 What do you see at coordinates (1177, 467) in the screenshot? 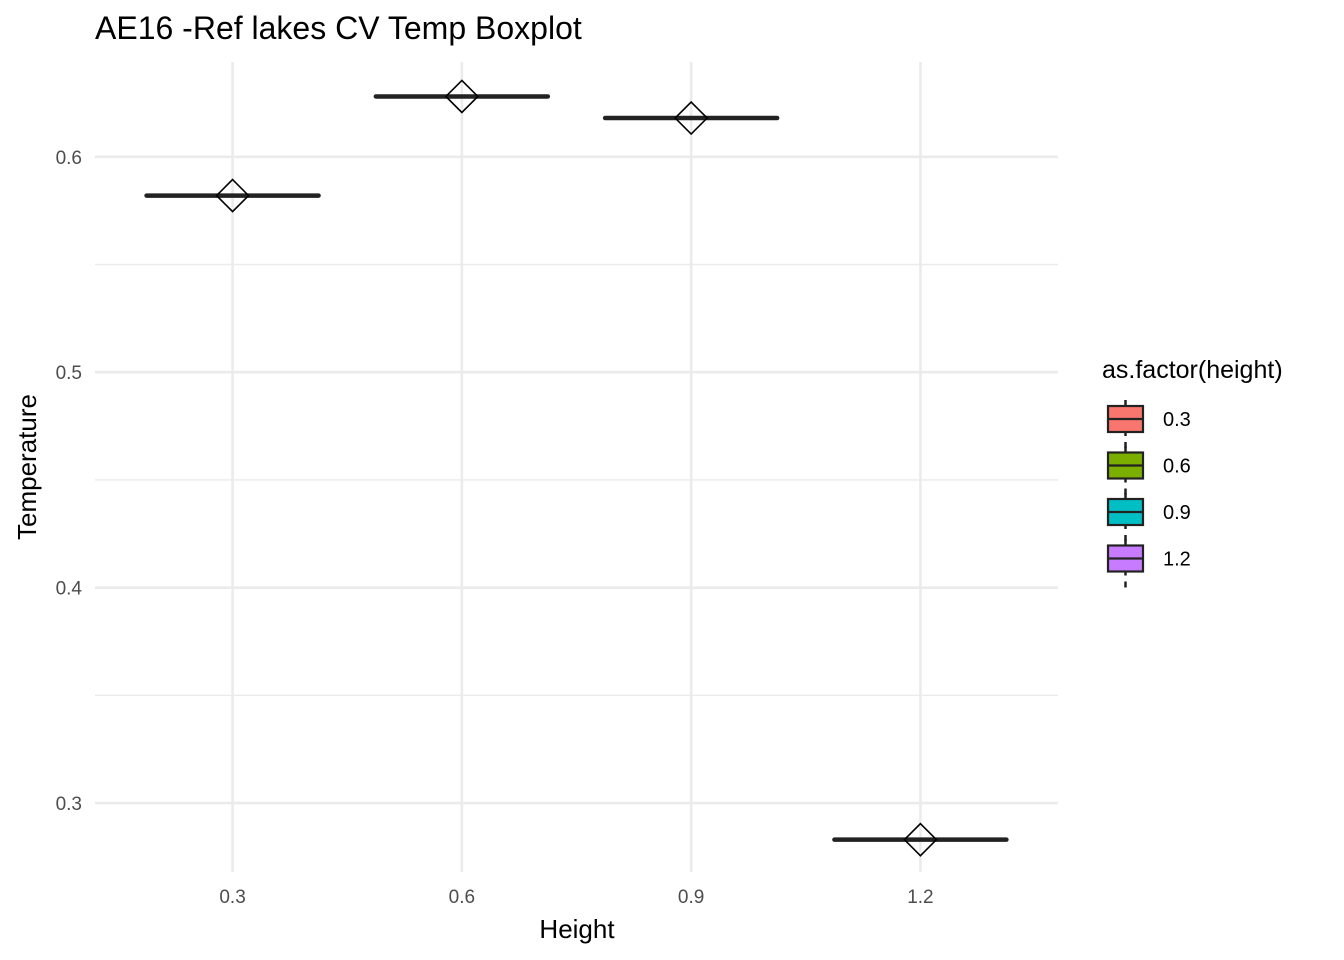
I see `legend-label: 0.6` at bounding box center [1177, 467].